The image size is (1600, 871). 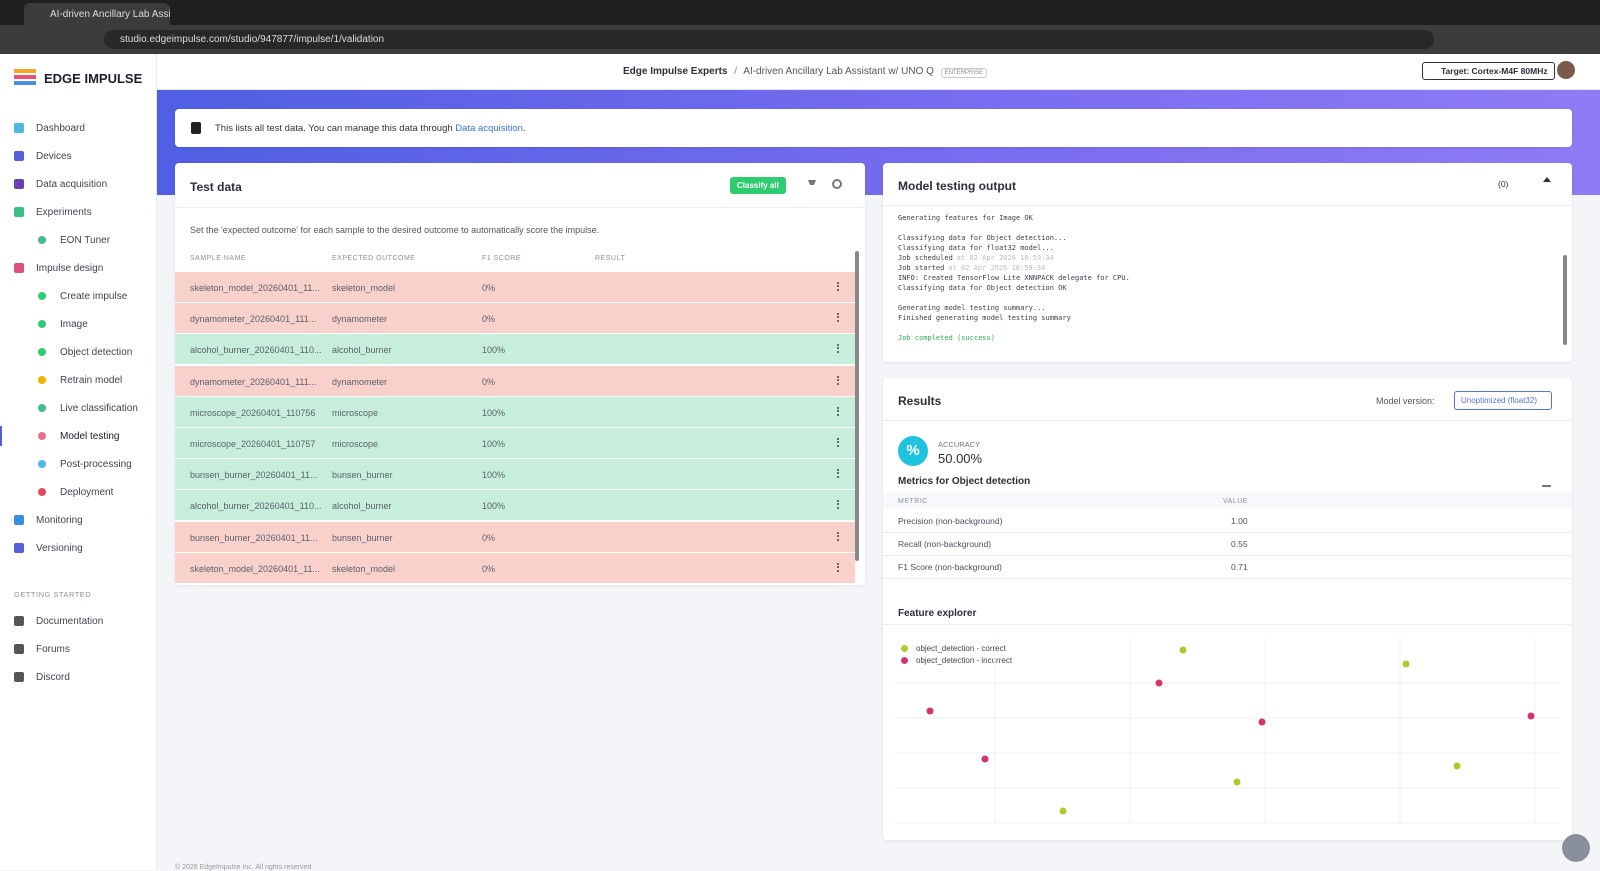 I want to click on column-header: RESULT, so click(x=610, y=258).